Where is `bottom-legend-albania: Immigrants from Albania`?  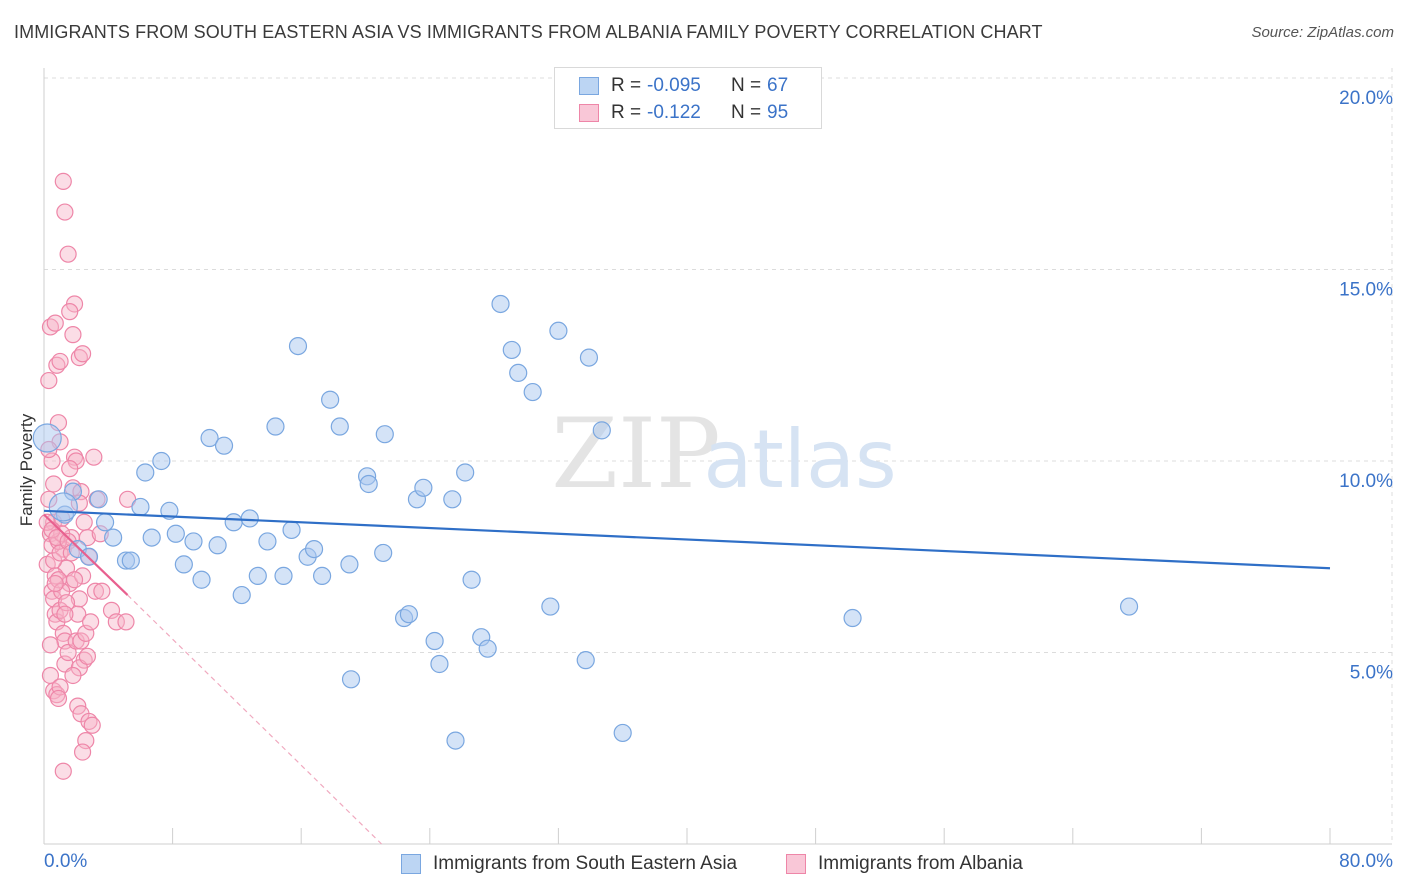
bottom-legend-albania: Immigrants from Albania is located at coordinates (904, 864).